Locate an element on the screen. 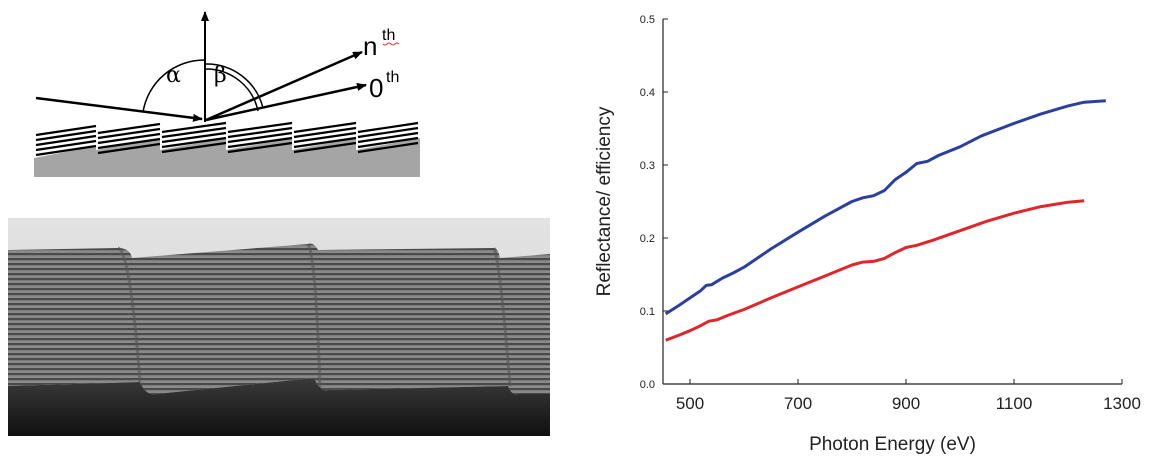  zeroth-order-beam-arrow is located at coordinates (286, 102).